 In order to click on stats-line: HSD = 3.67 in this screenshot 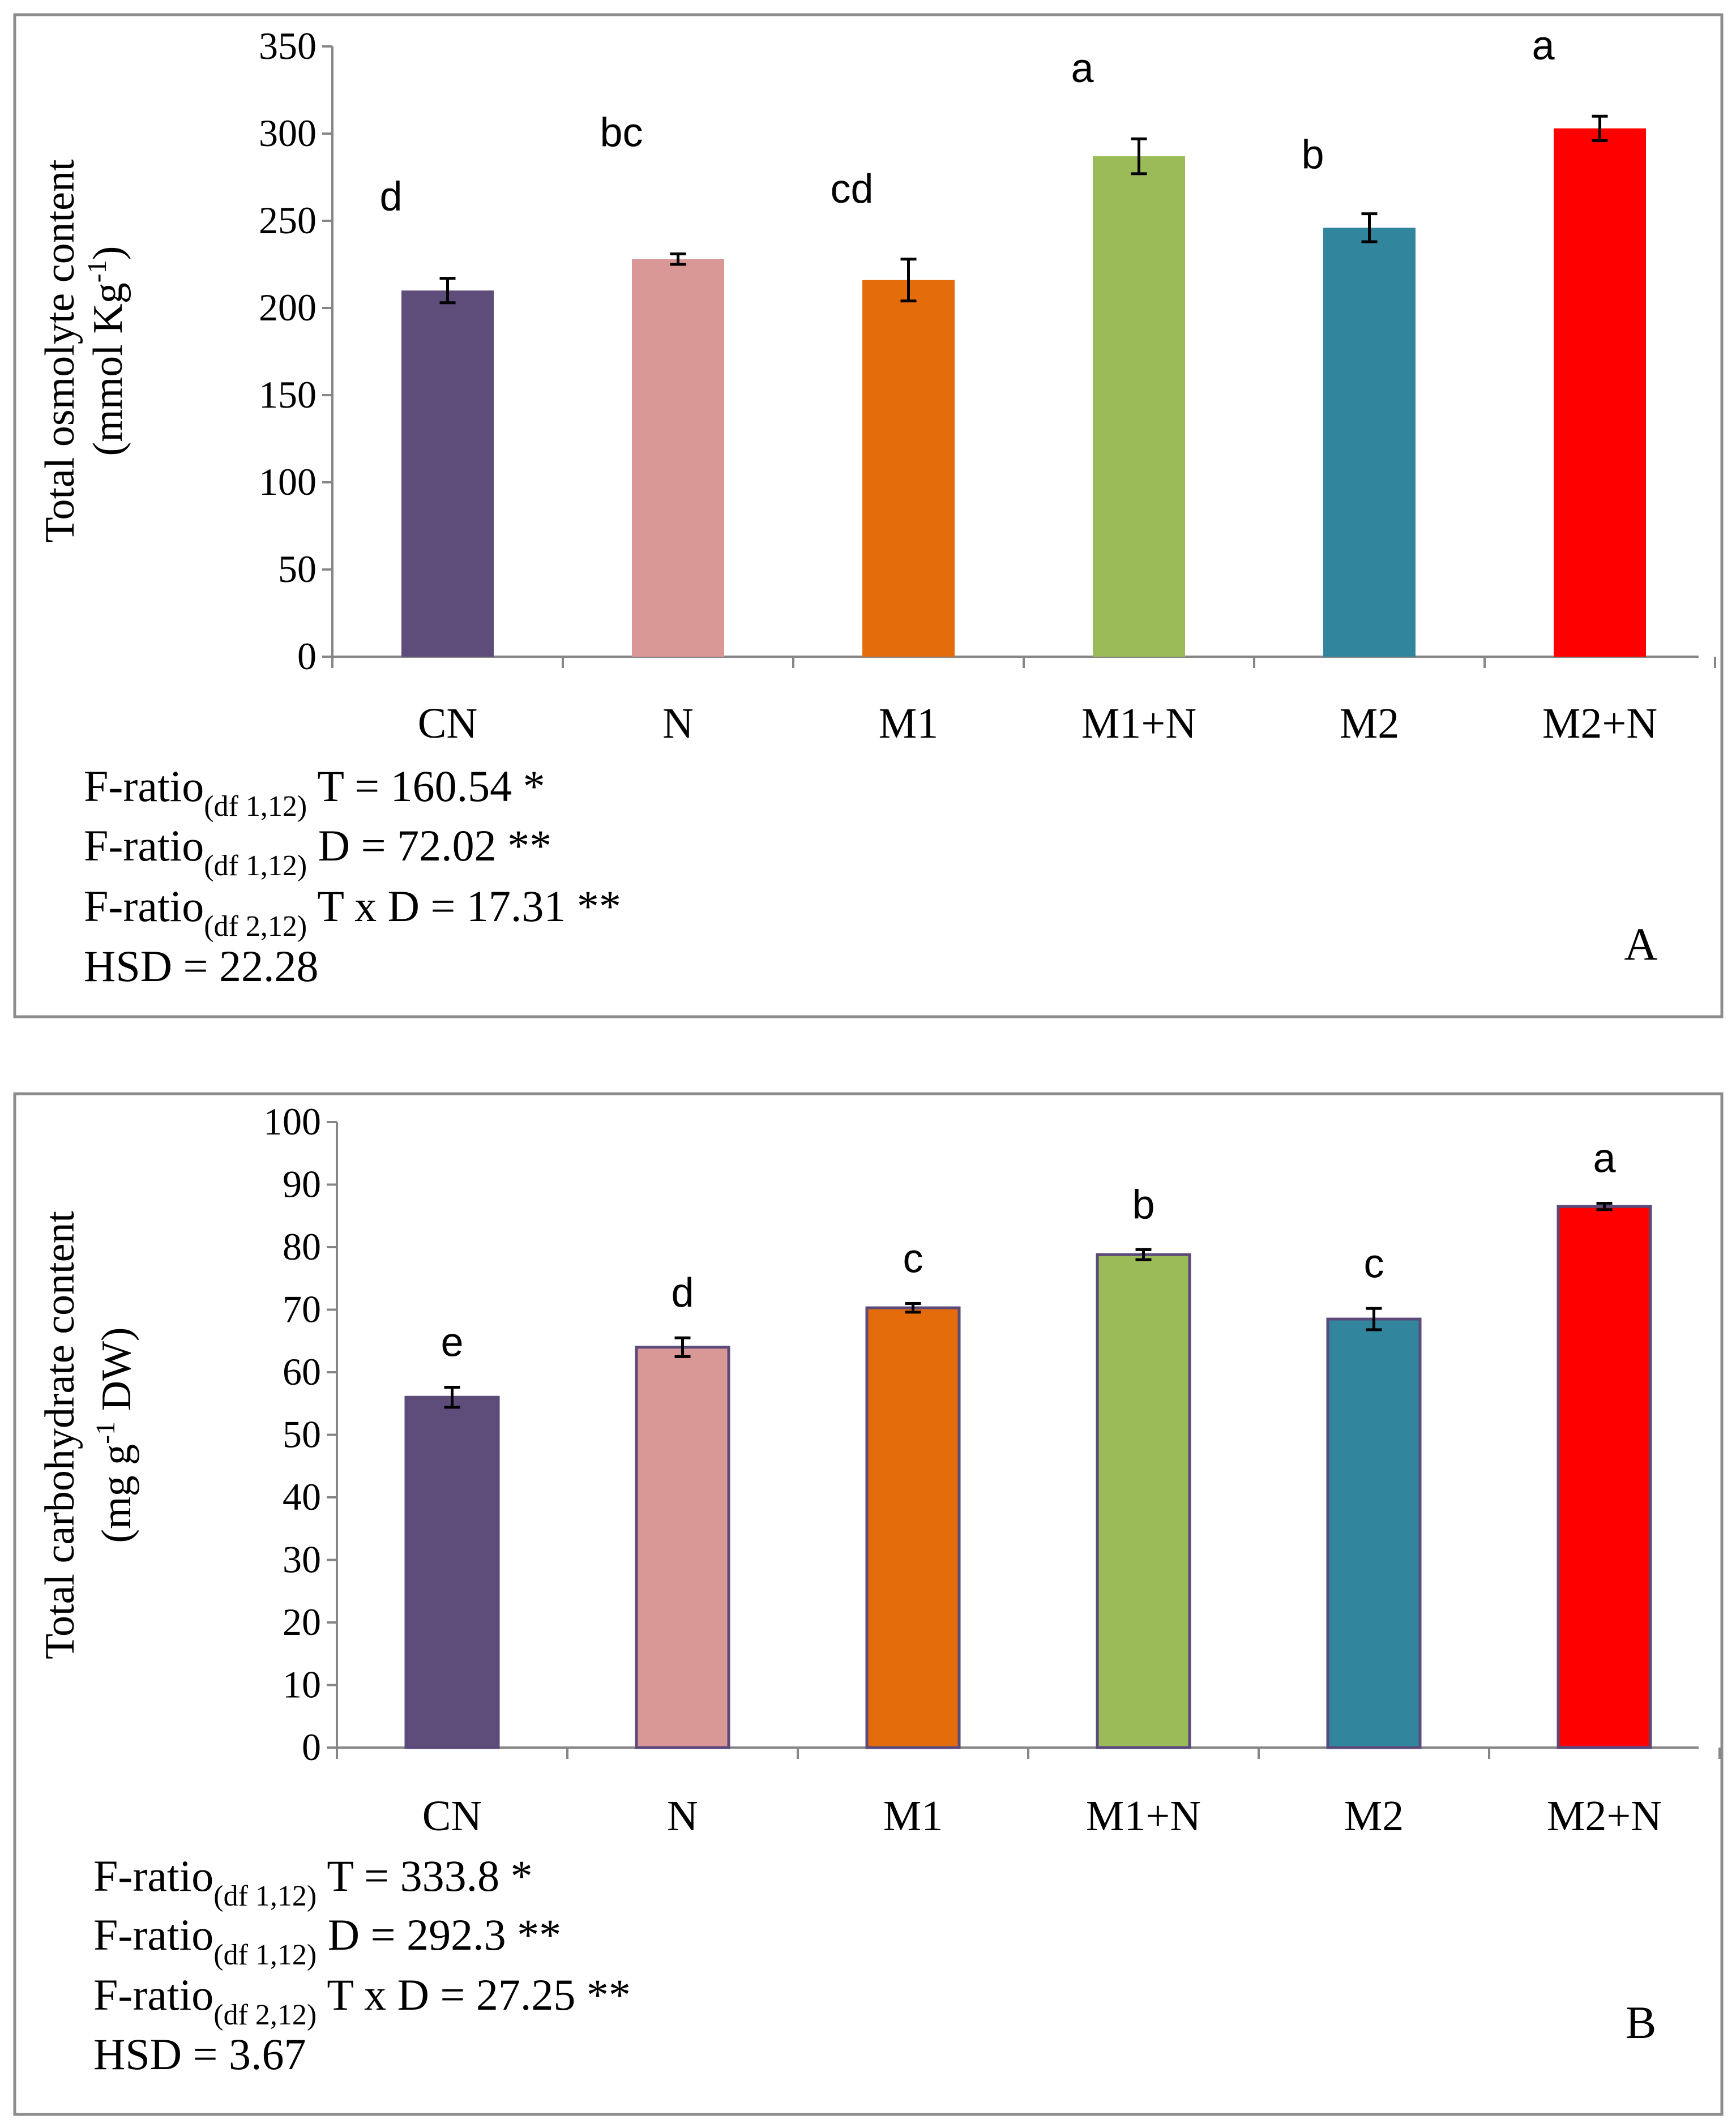, I will do `click(199, 2054)`.